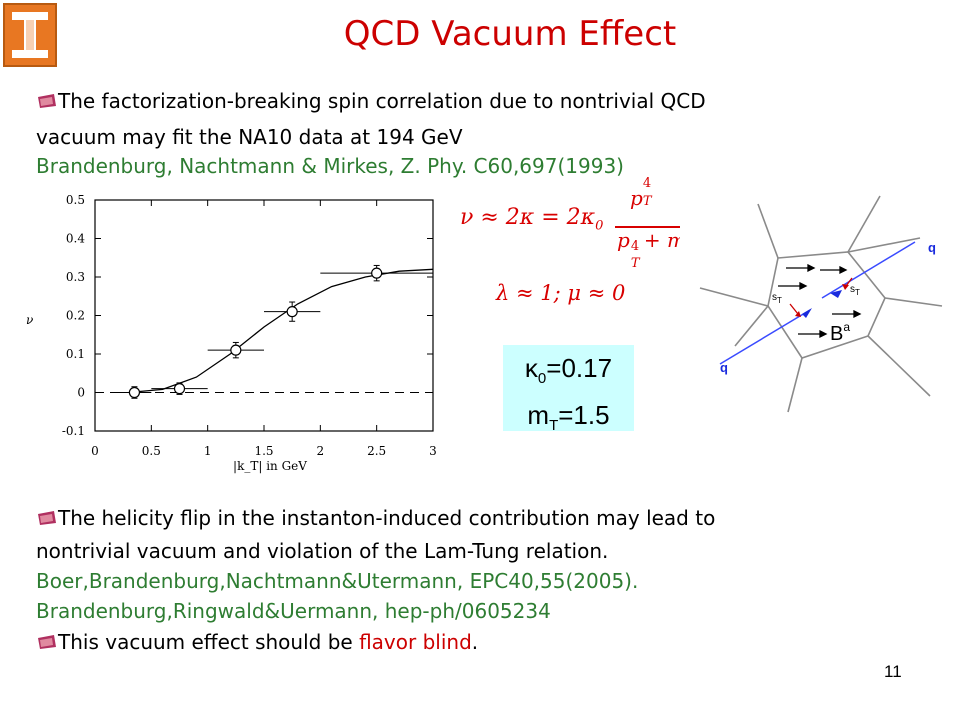 Image resolution: width=960 pixels, height=720 pixels. Describe the element at coordinates (868, 270) in the screenshot. I see `quark-line-top` at that location.